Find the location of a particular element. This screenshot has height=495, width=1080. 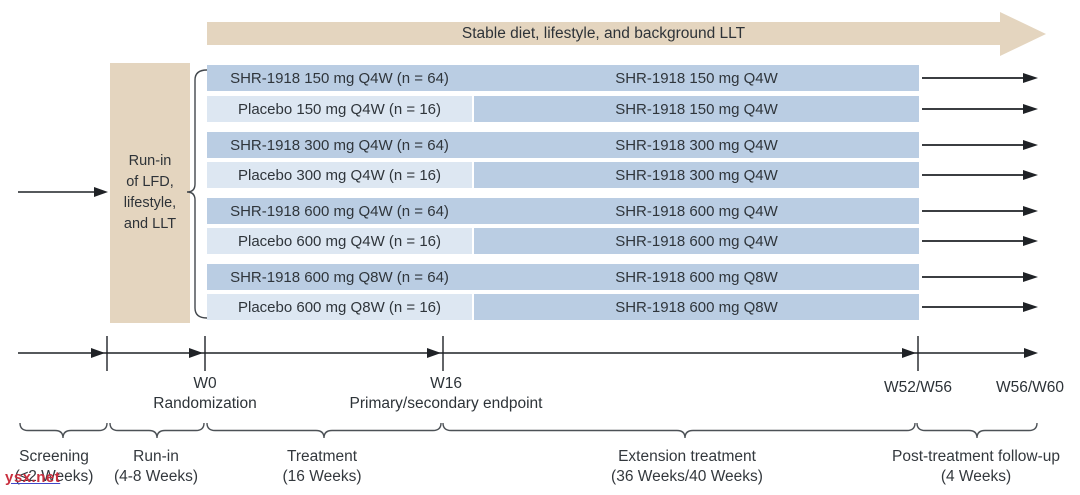

initial-segment: Placebo 600 mg Q8W (n = 16) is located at coordinates (339, 307).